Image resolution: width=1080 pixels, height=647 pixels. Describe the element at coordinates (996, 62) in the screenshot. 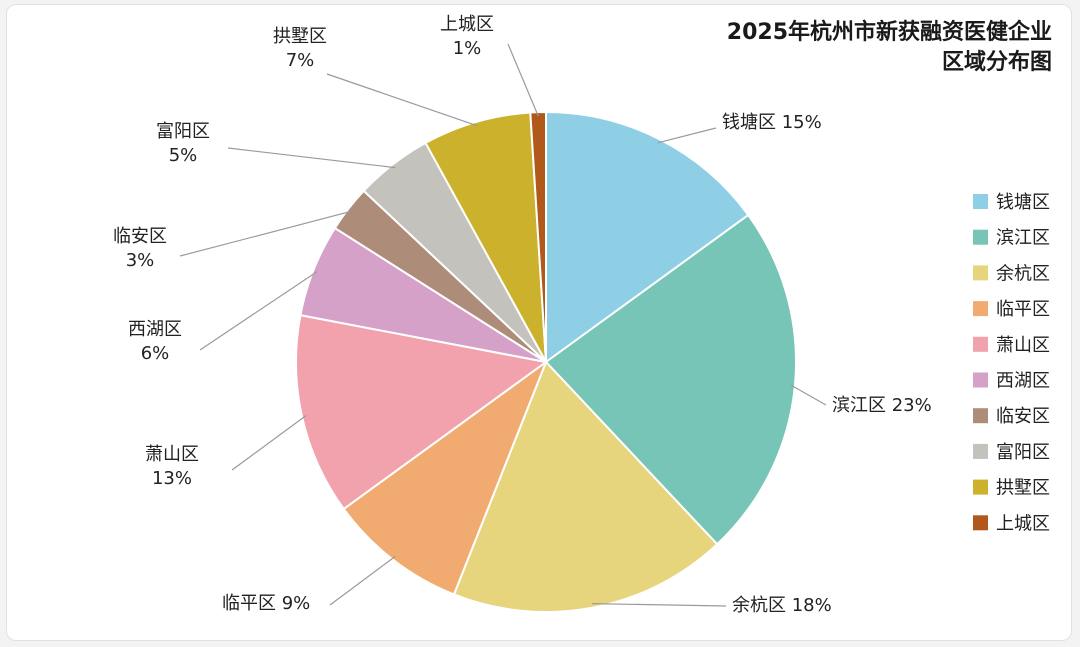

I see `chart-title-line2: 区域分布图` at that location.